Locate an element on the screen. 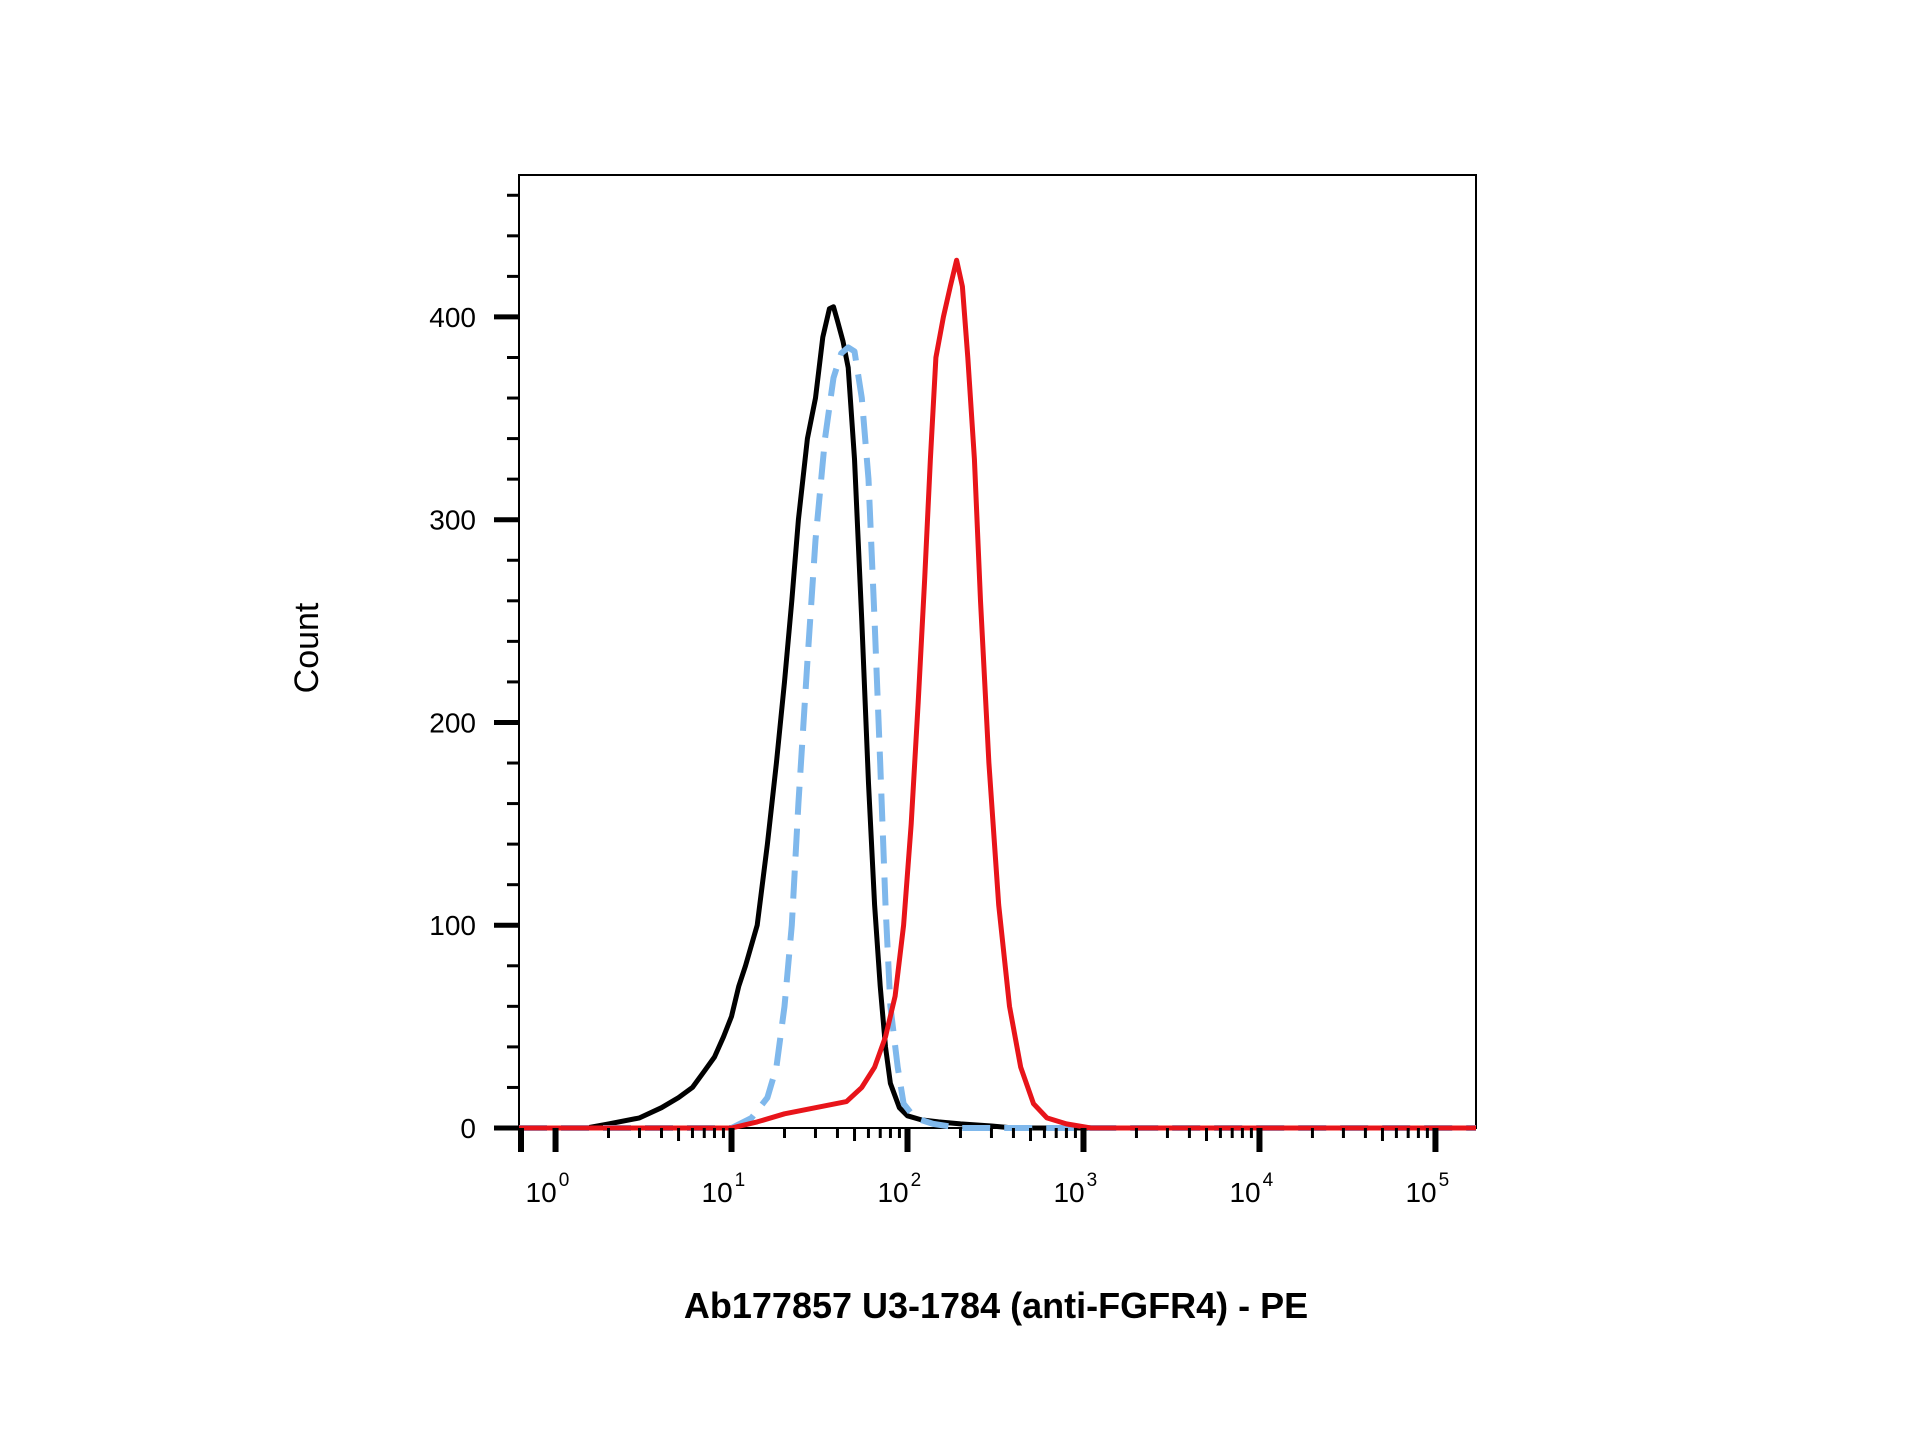 The height and width of the screenshot is (1445, 1920). y-tick-label: 0 is located at coordinates (468, 1128).